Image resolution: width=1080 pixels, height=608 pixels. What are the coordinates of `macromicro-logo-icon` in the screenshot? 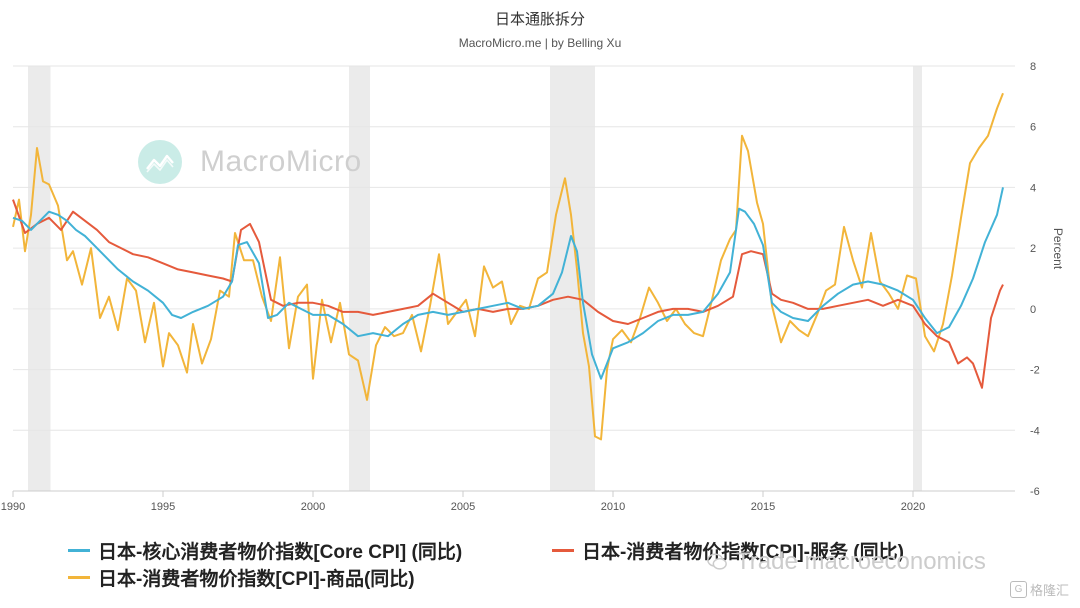 It's located at (160, 162).